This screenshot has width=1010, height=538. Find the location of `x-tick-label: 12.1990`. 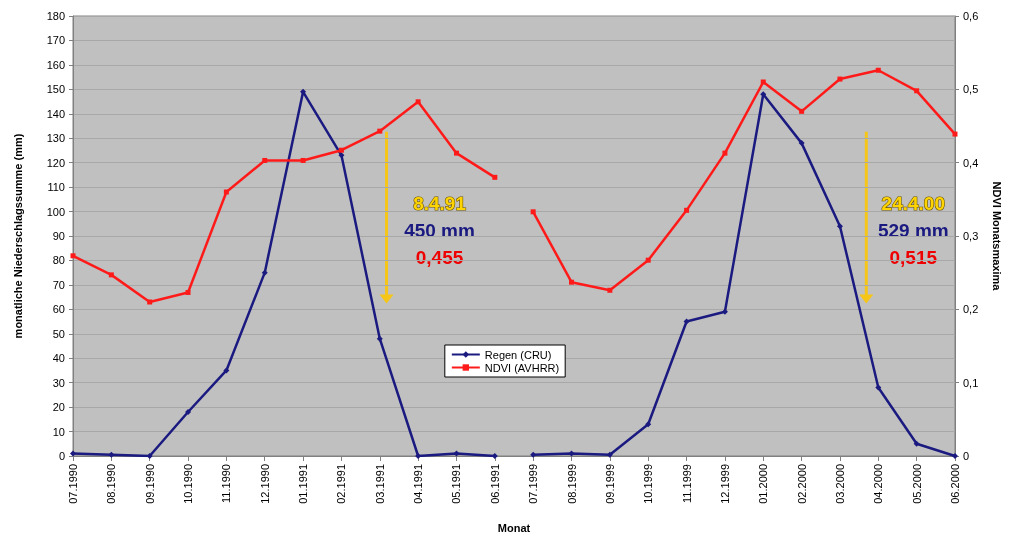

x-tick-label: 12.1990 is located at coordinates (264, 484).